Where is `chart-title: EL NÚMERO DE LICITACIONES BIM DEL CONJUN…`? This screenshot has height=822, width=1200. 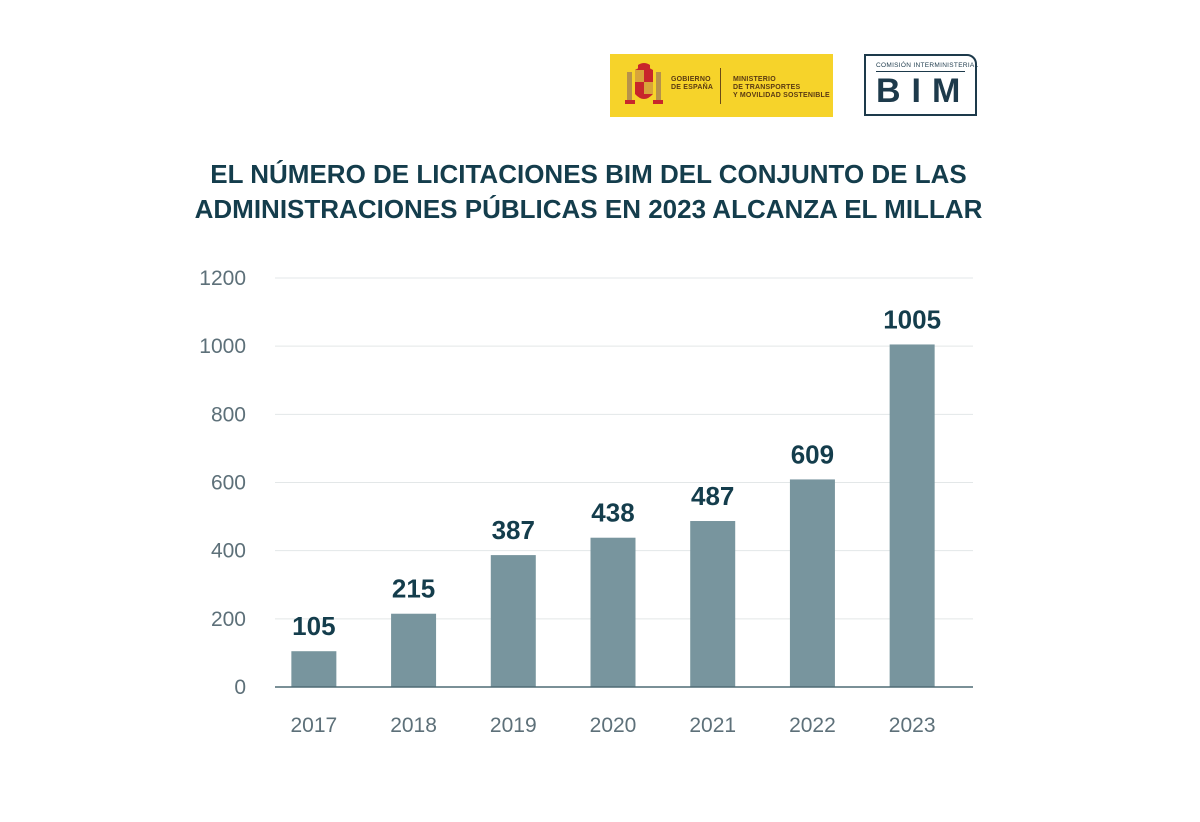
chart-title: EL NÚMERO DE LICITACIONES BIM DEL CONJUN… is located at coordinates (588, 192).